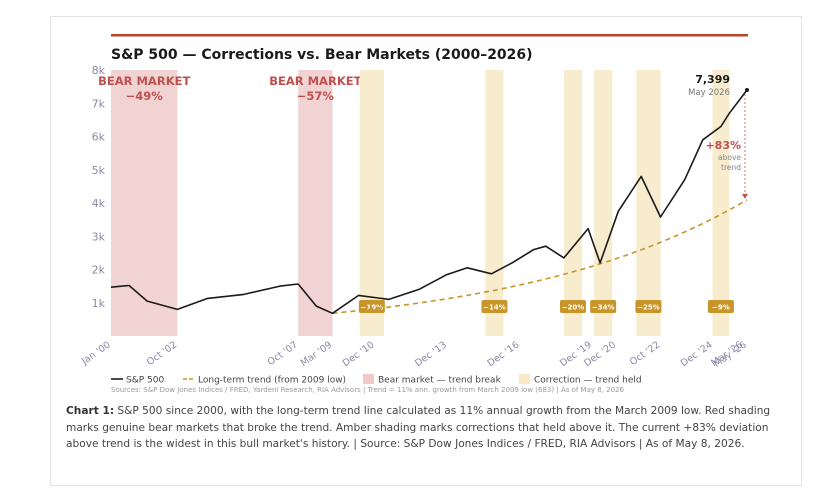 The image size is (824, 500). What do you see at coordinates (162, 353) in the screenshot?
I see `x-tick-label: Oct '02` at bounding box center [162, 353].